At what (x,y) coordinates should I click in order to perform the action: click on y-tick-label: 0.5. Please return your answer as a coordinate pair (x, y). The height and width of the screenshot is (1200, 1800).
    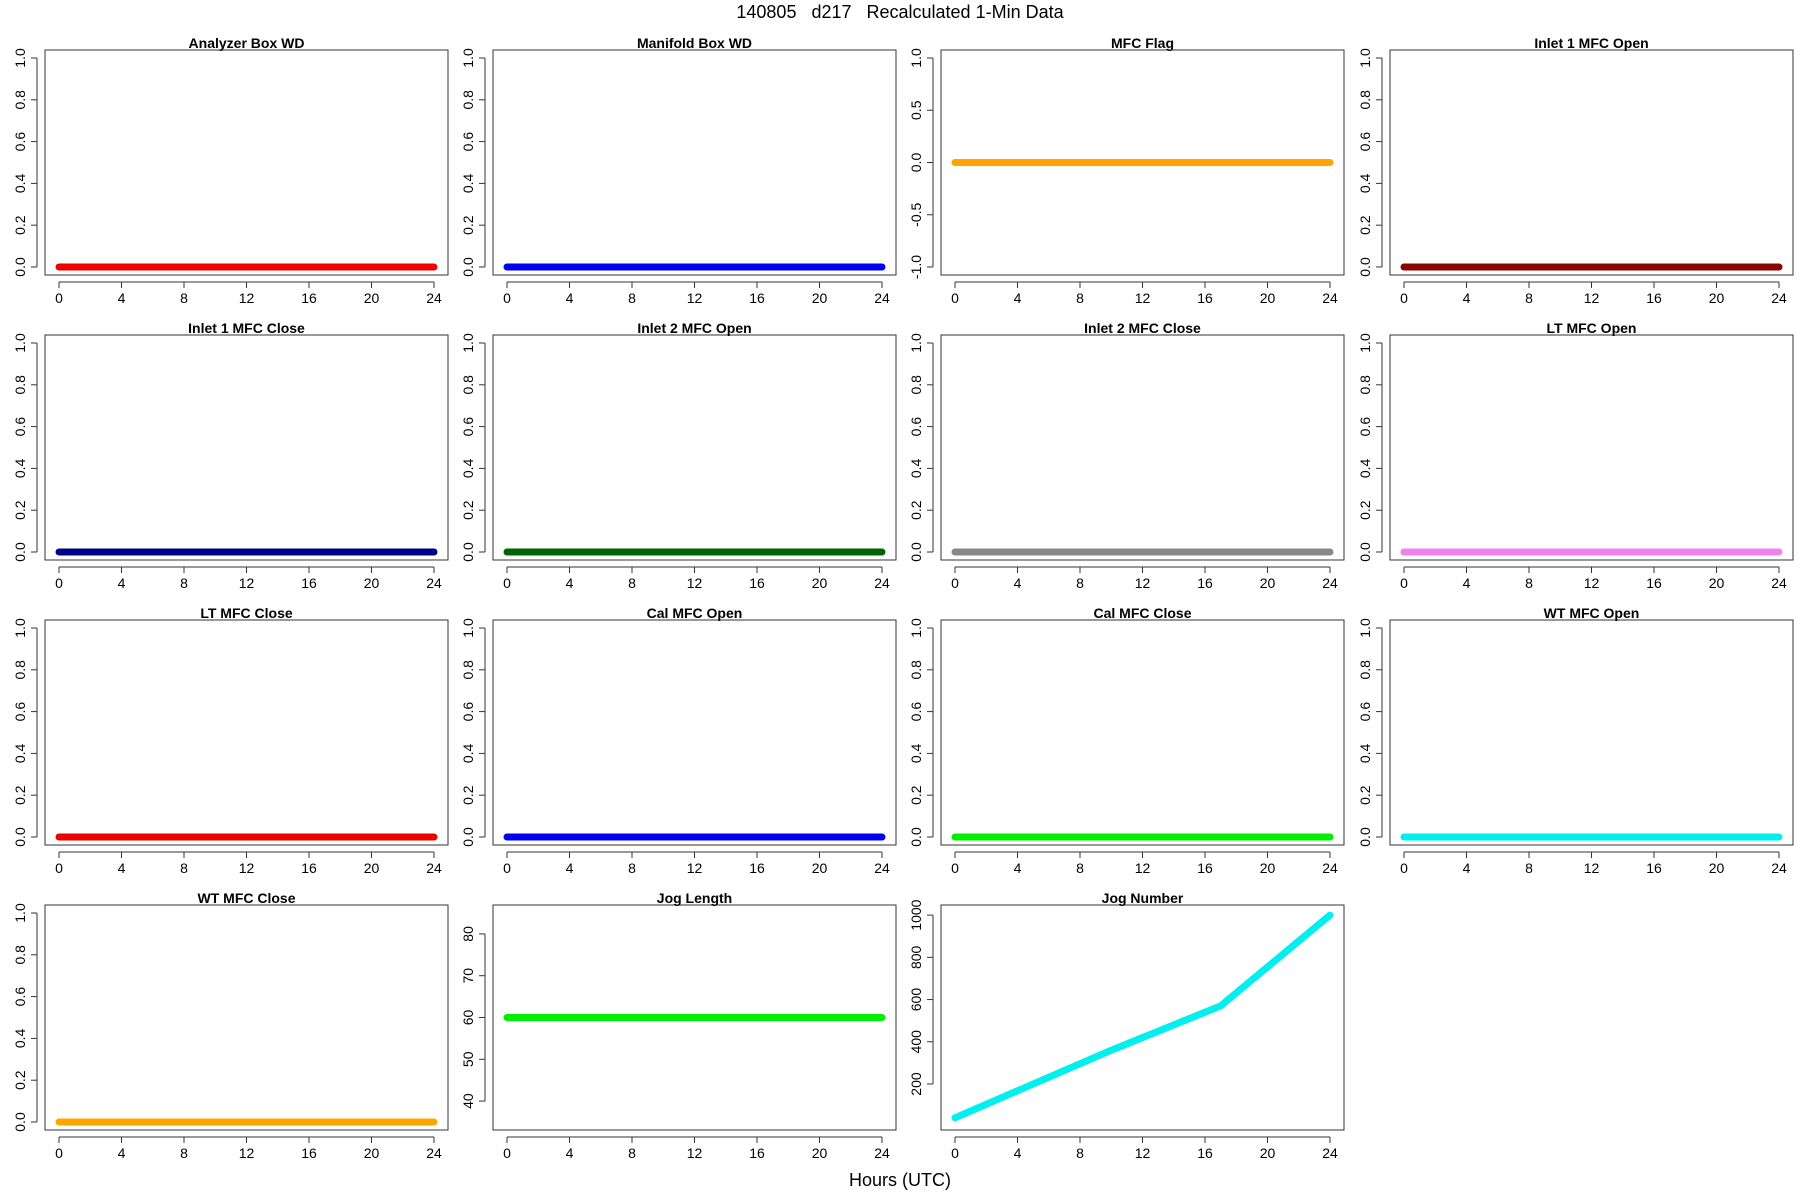
    Looking at the image, I should click on (916, 110).